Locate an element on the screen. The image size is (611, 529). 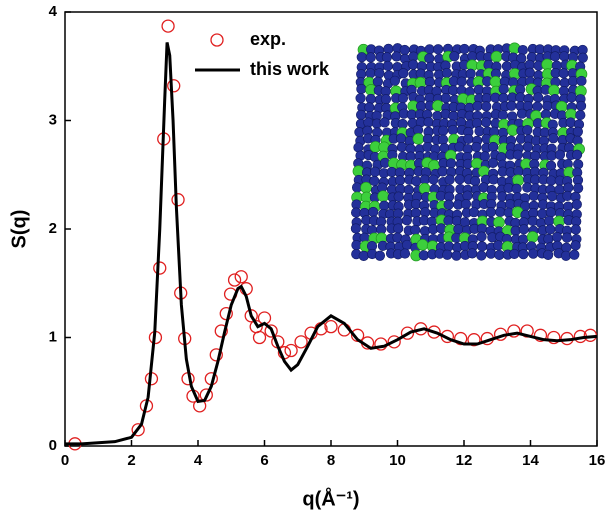
x-tick-label: 10 is located at coordinates (397, 460).